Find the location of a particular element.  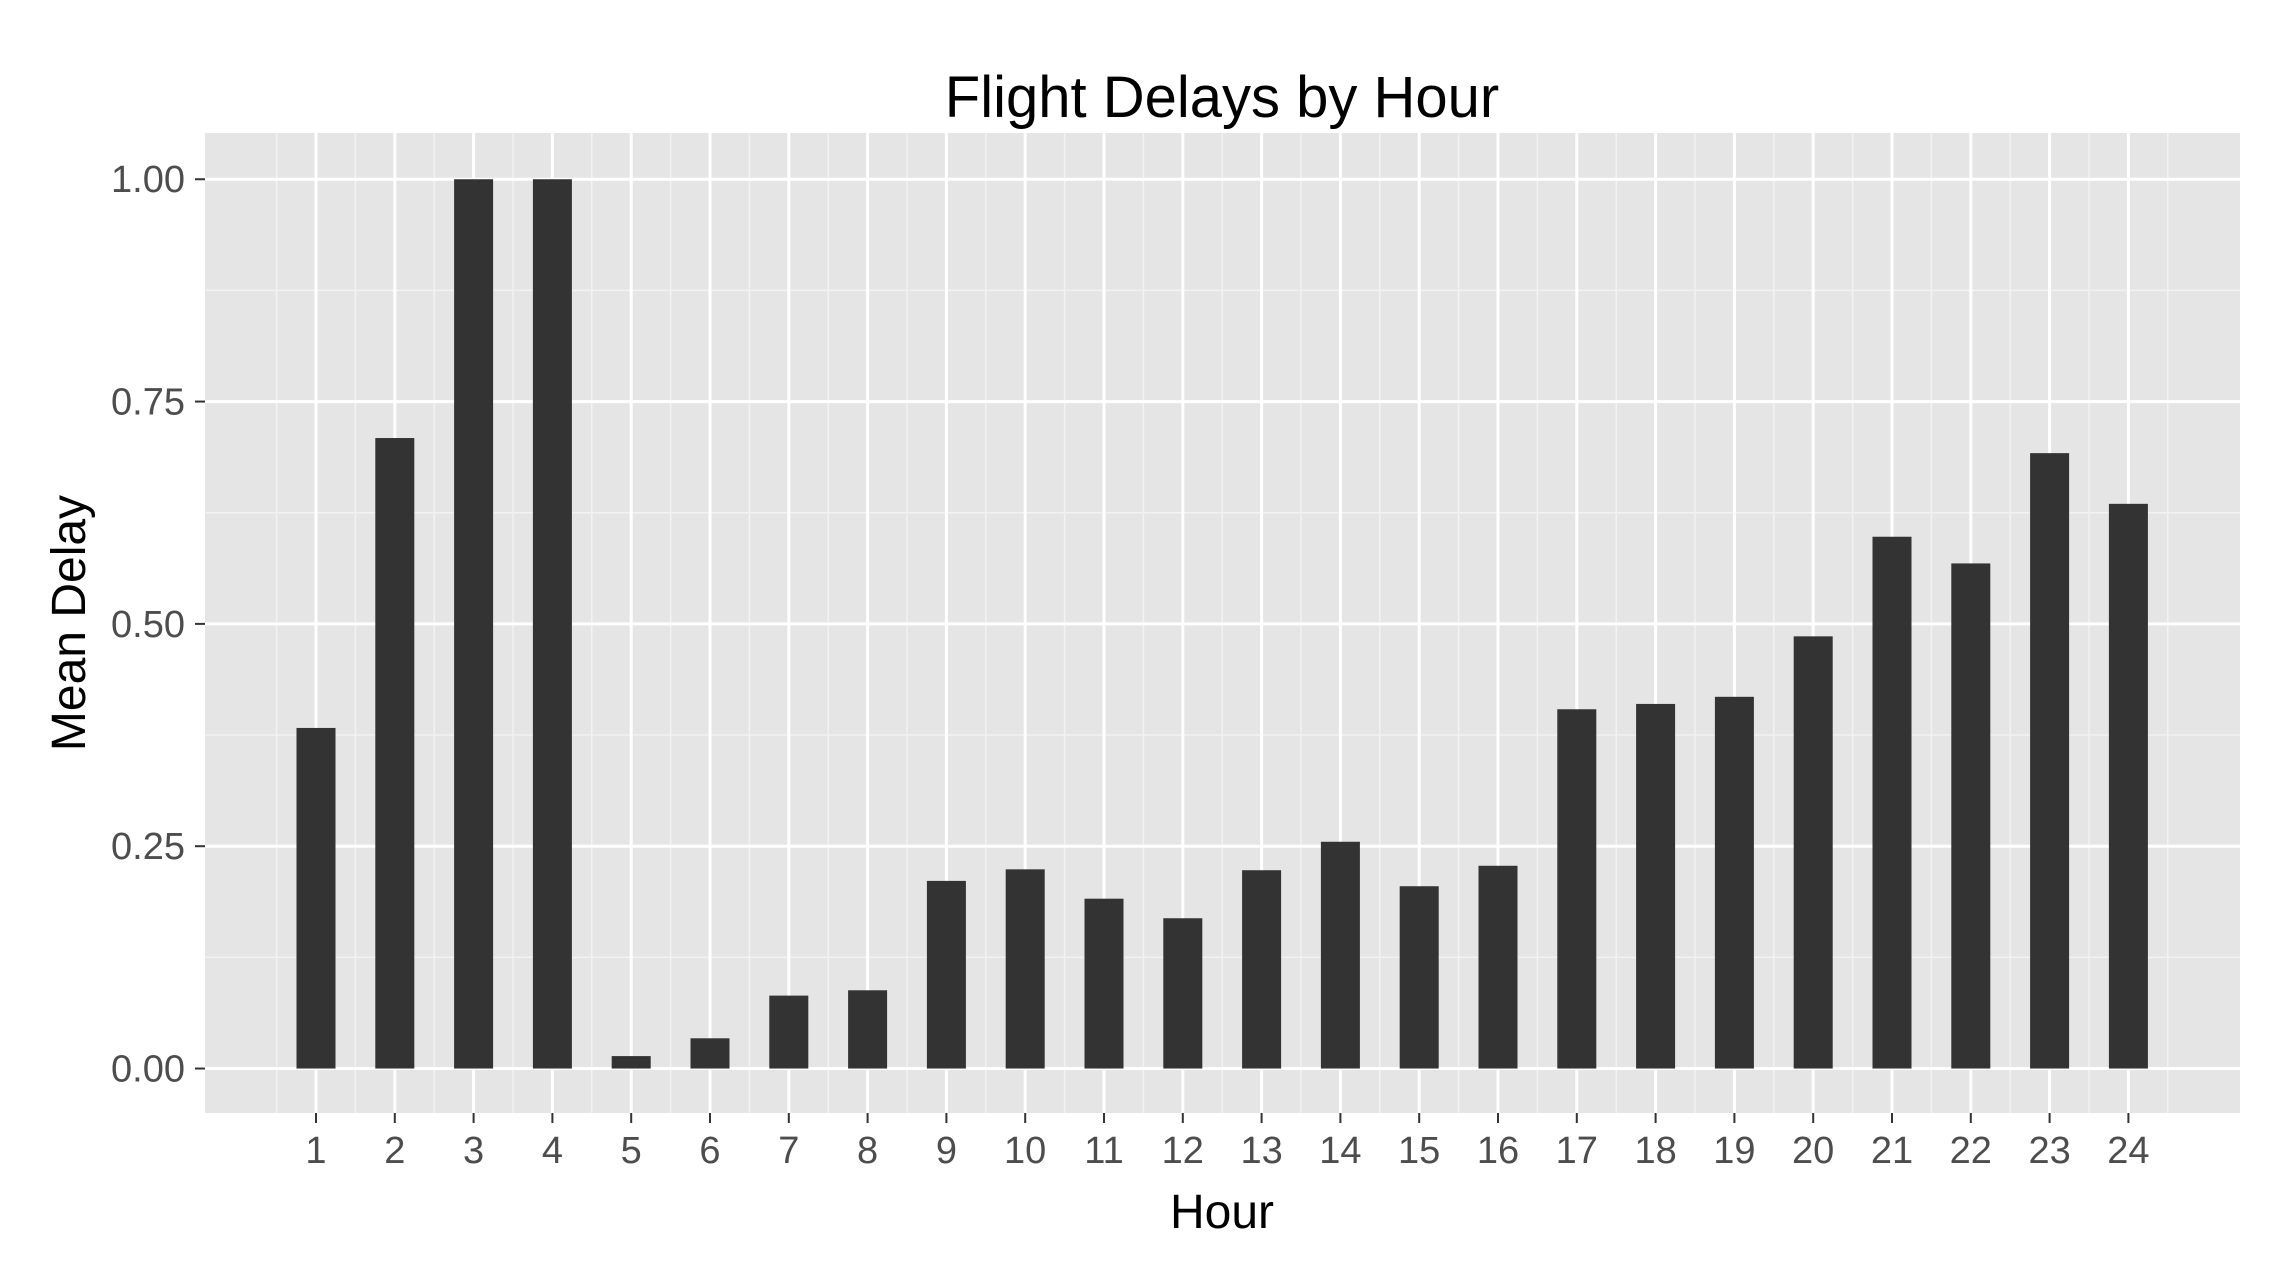

x-tick-label: 22 is located at coordinates (1971, 1151).